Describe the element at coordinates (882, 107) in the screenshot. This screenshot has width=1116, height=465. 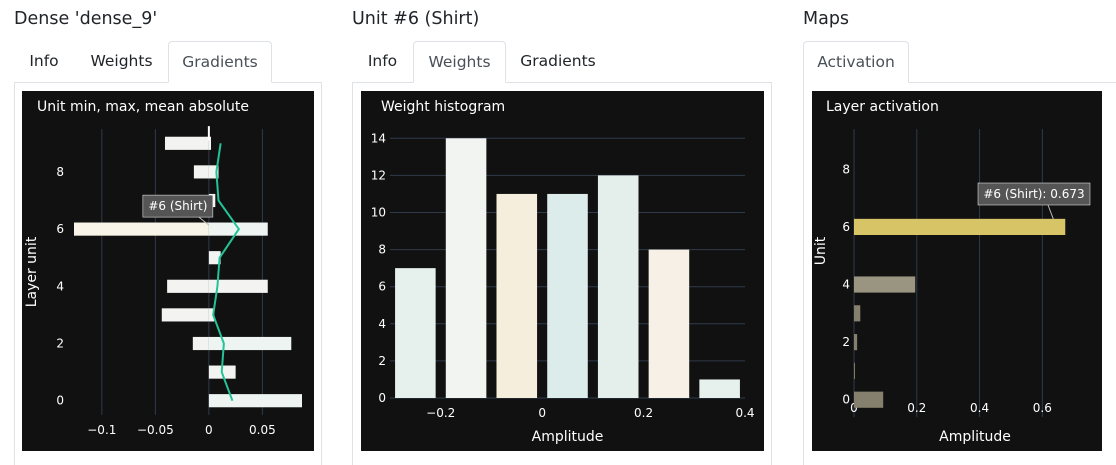
I see `chart-title: Layer activation` at that location.